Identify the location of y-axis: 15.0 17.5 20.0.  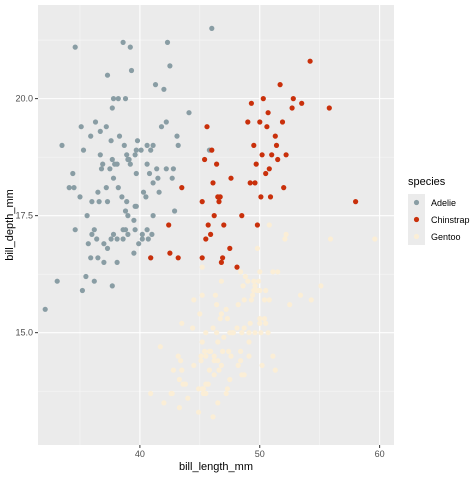
(26, 216).